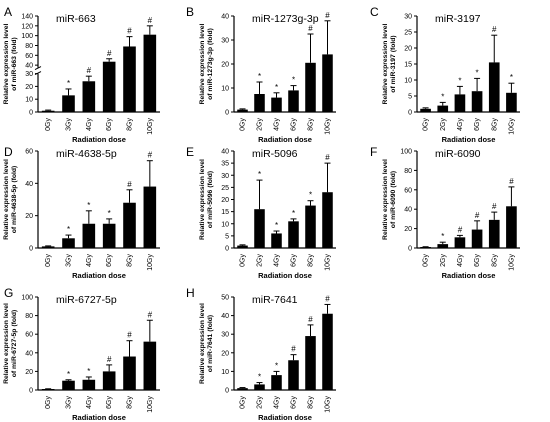 The height and width of the screenshot is (422, 550). What do you see at coordinates (29, 74) in the screenshot?
I see `y-tick-label: 30` at bounding box center [29, 74].